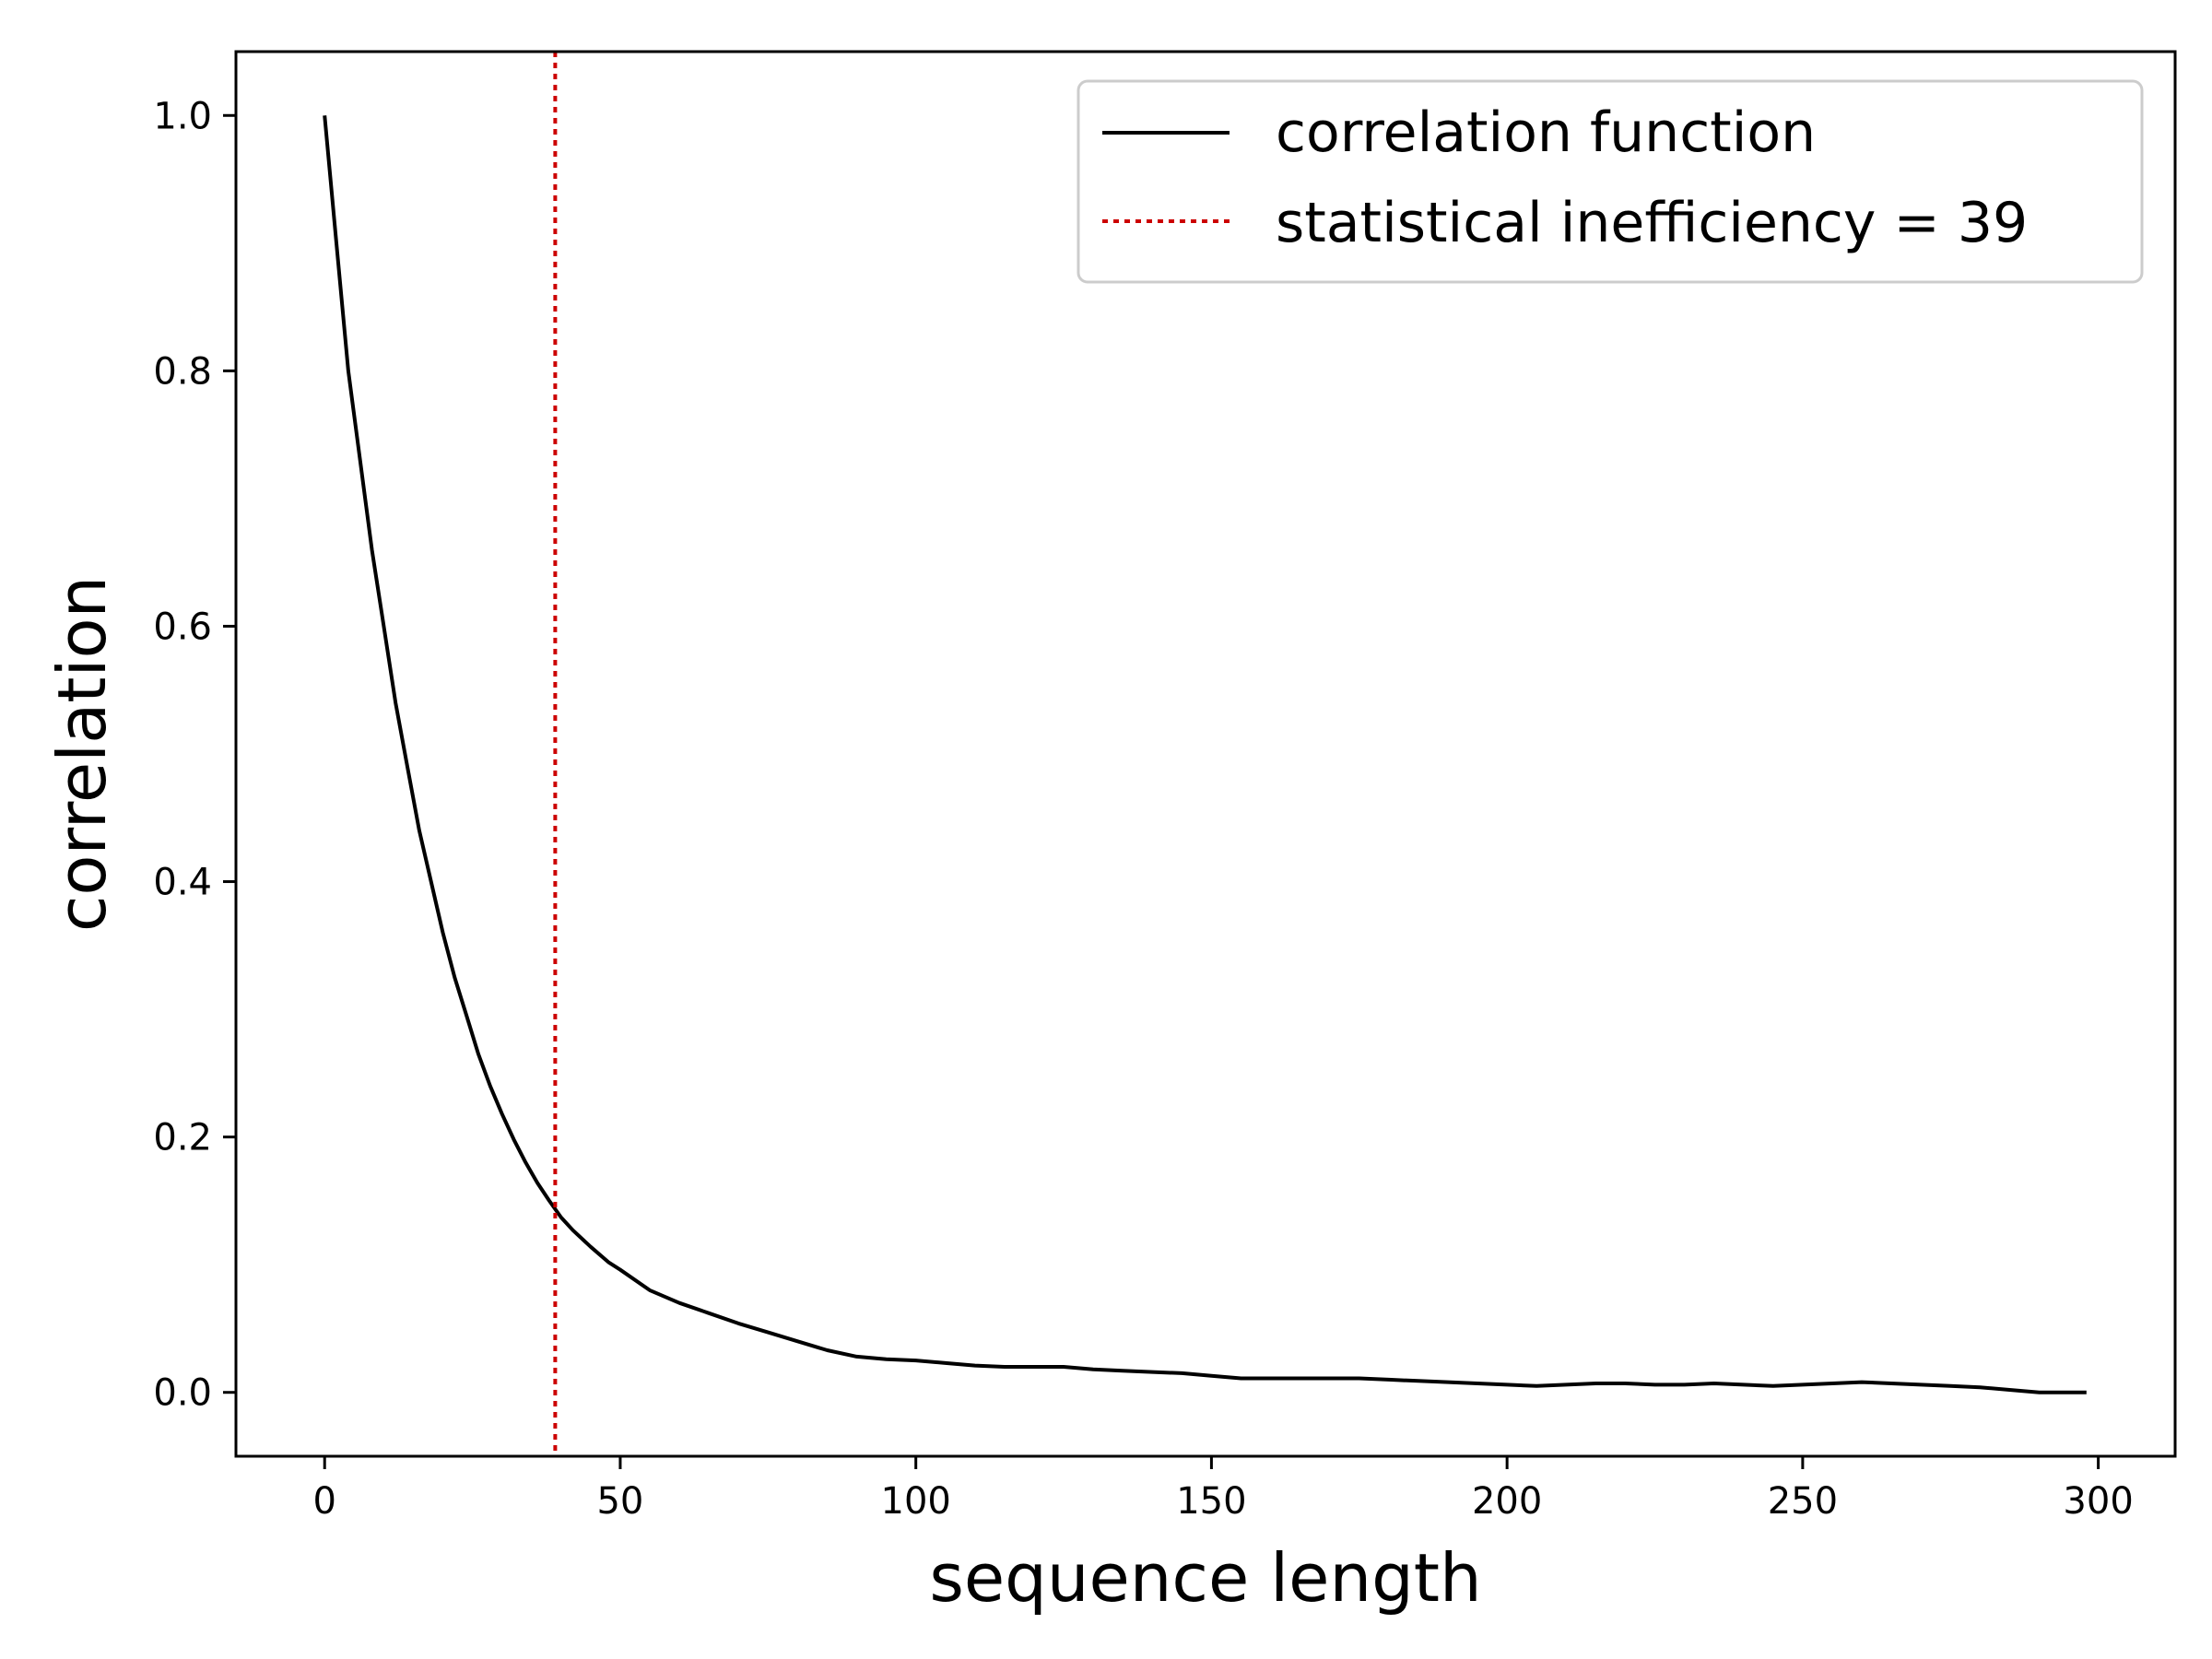 This screenshot has width=2212, height=1659. Describe the element at coordinates (916, 1501) in the screenshot. I see `x-tick-label: 100` at that location.